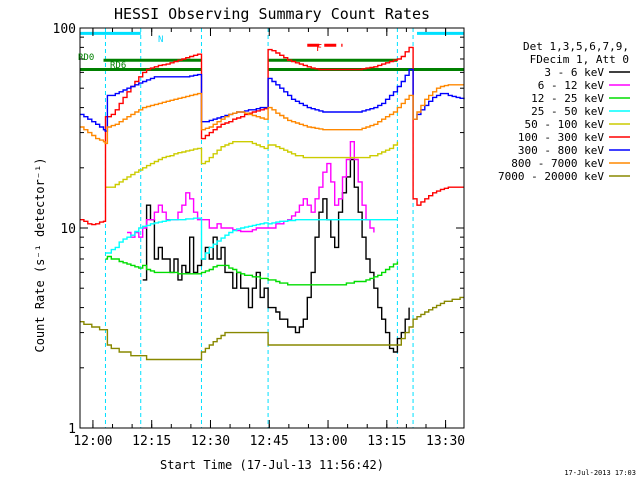 The height and width of the screenshot is (480, 640). Describe the element at coordinates (160, 40) in the screenshot. I see `annotation-n: N` at that location.